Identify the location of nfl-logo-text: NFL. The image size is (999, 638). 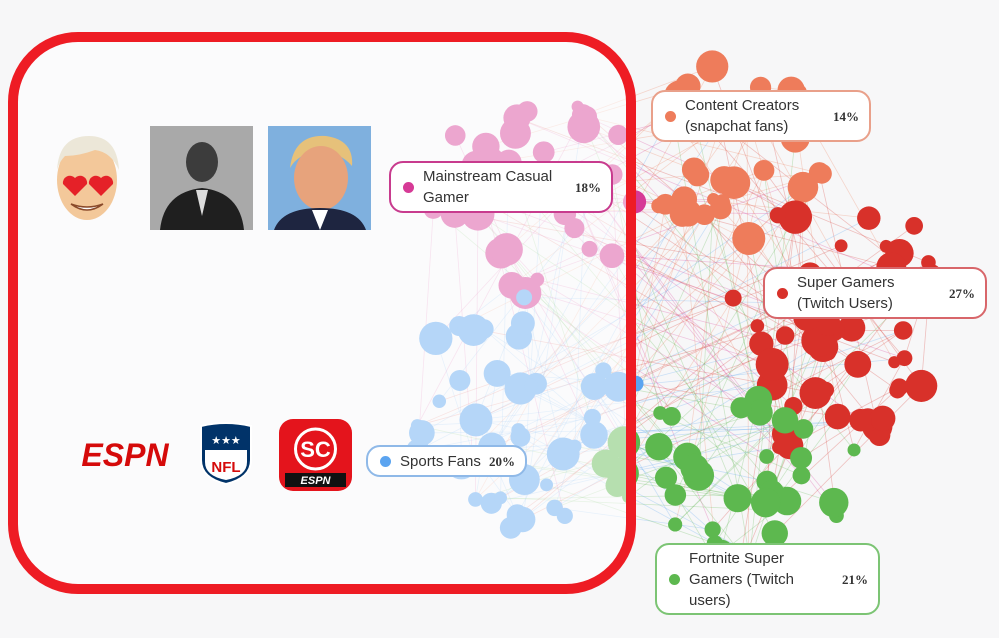
(225, 467).